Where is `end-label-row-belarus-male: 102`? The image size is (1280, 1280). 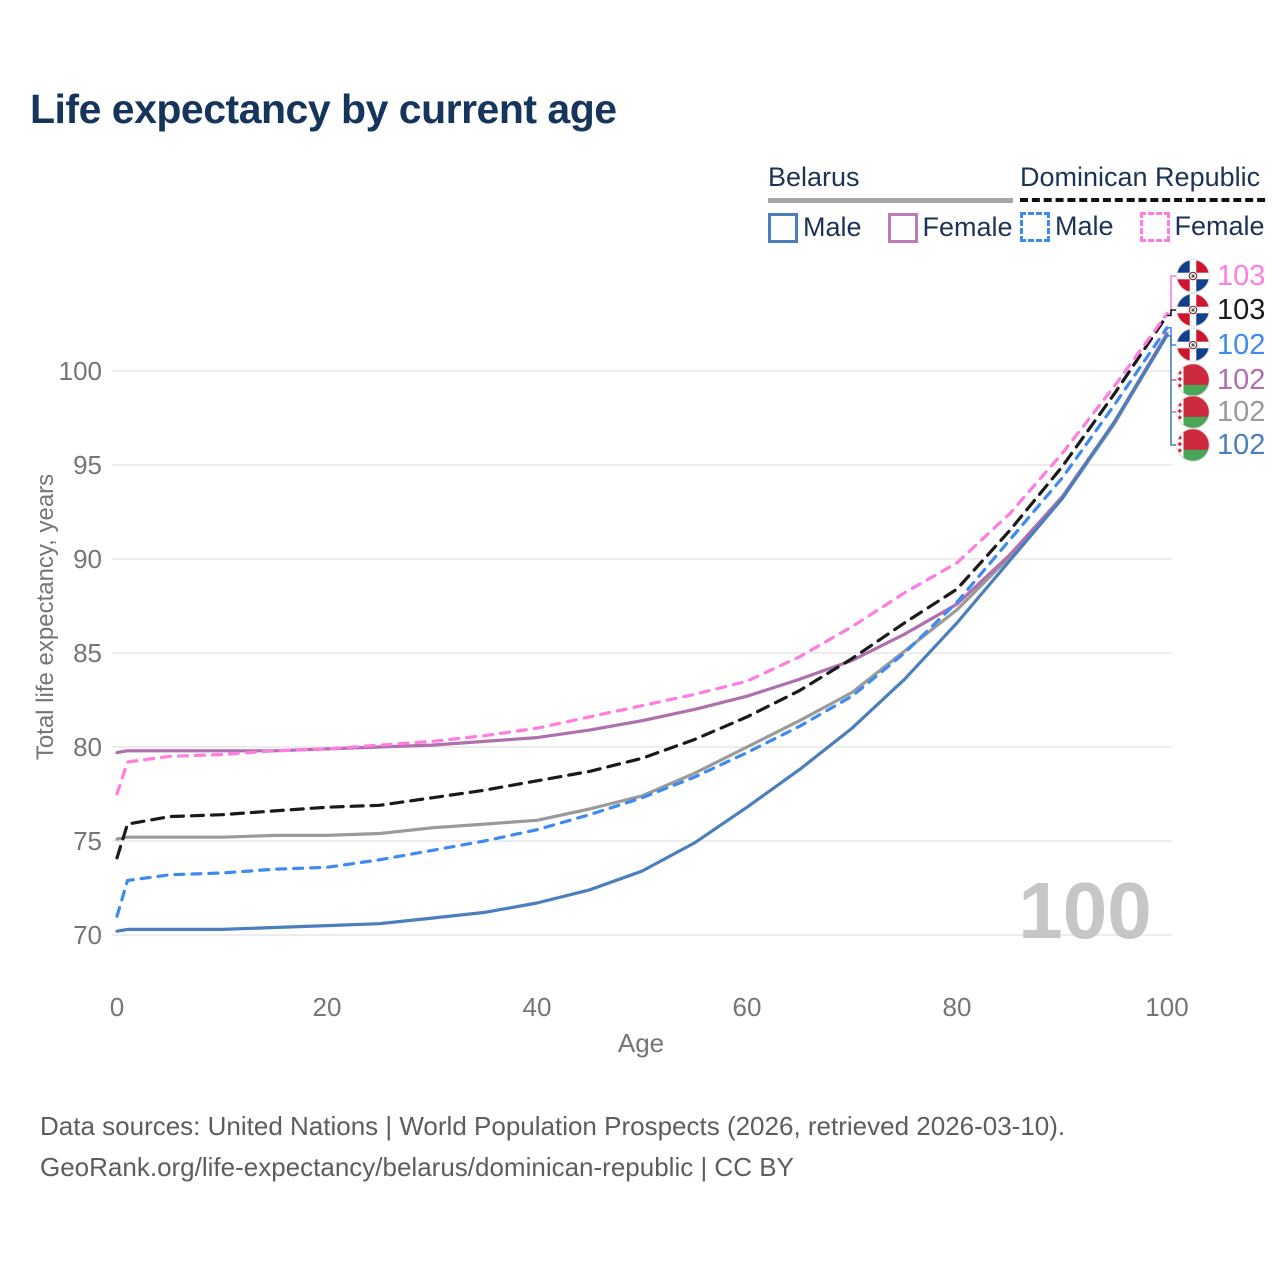 end-label-row-belarus-male: 102 is located at coordinates (1220, 445).